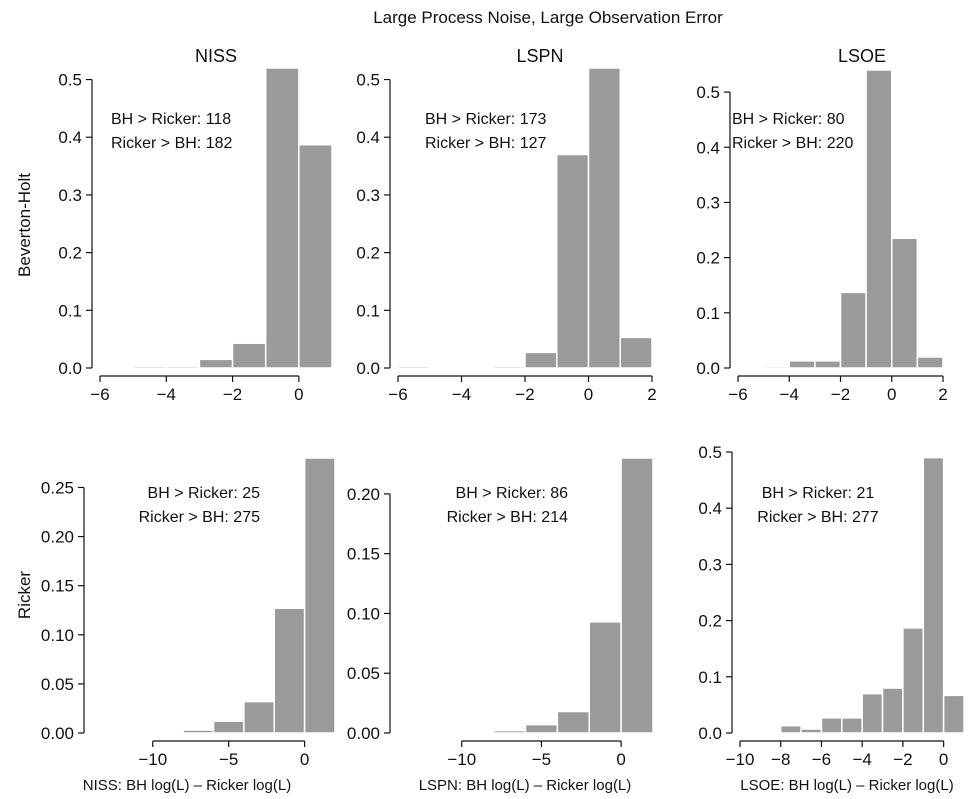  Describe the element at coordinates (862, 56) in the screenshot. I see `column-title-lsoe: LSOE` at that location.